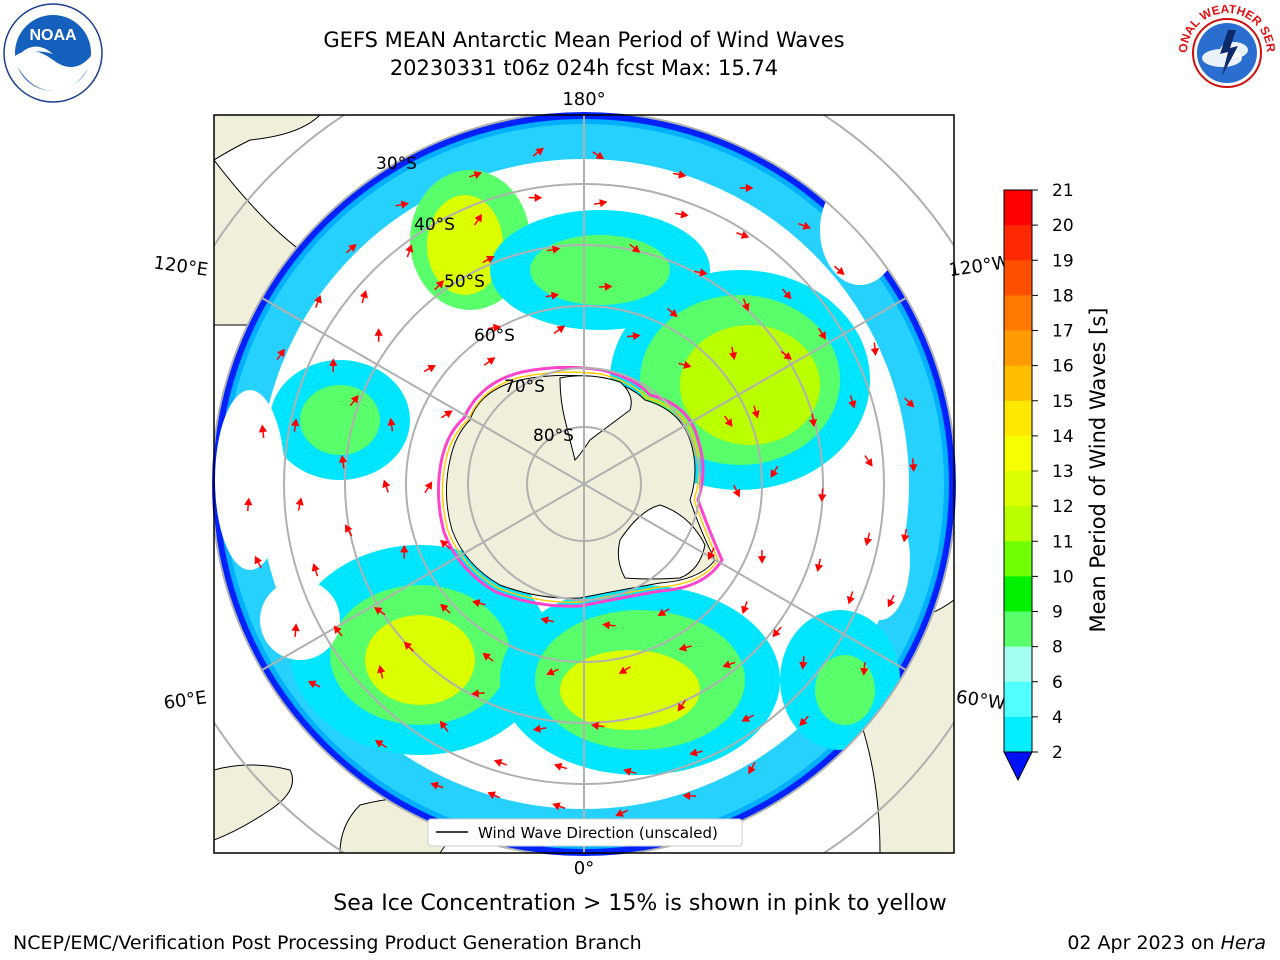 This screenshot has width=1280, height=960. I want to click on lon-label-120e: 120°E, so click(180, 266).